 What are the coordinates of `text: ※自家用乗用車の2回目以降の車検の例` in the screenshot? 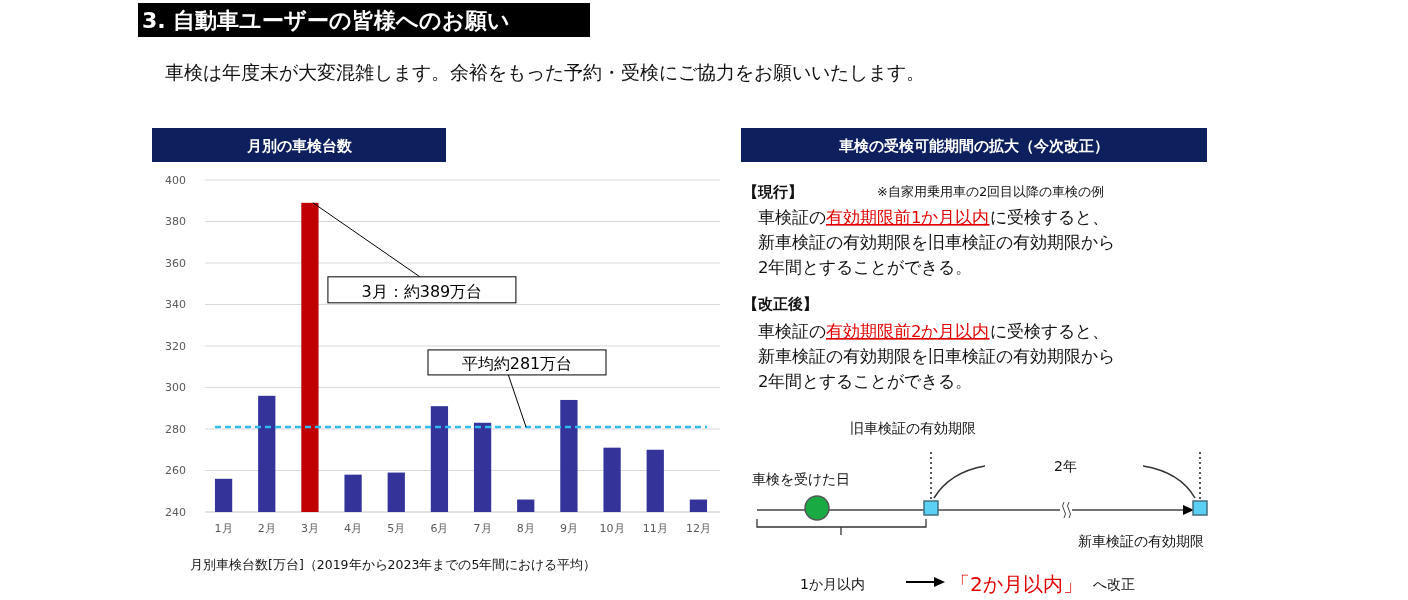 It's located at (991, 191).